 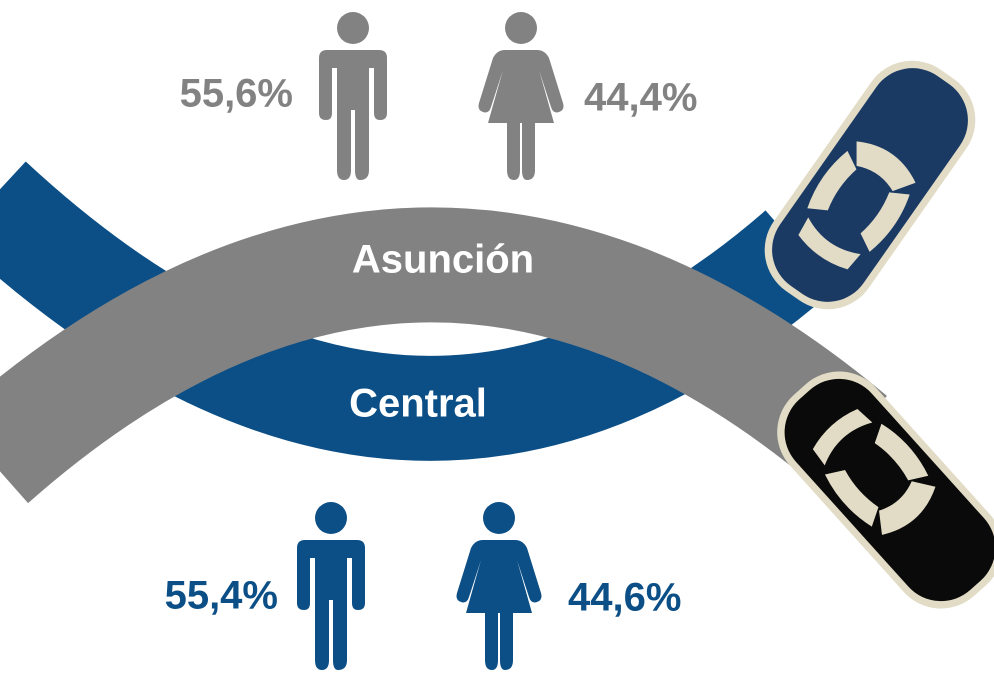 I want to click on region-label: Central, so click(x=418, y=404).